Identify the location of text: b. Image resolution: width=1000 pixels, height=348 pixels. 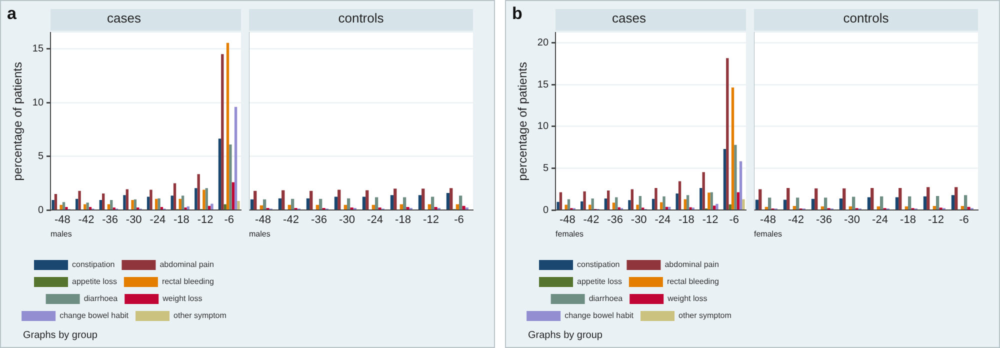
(517, 14).